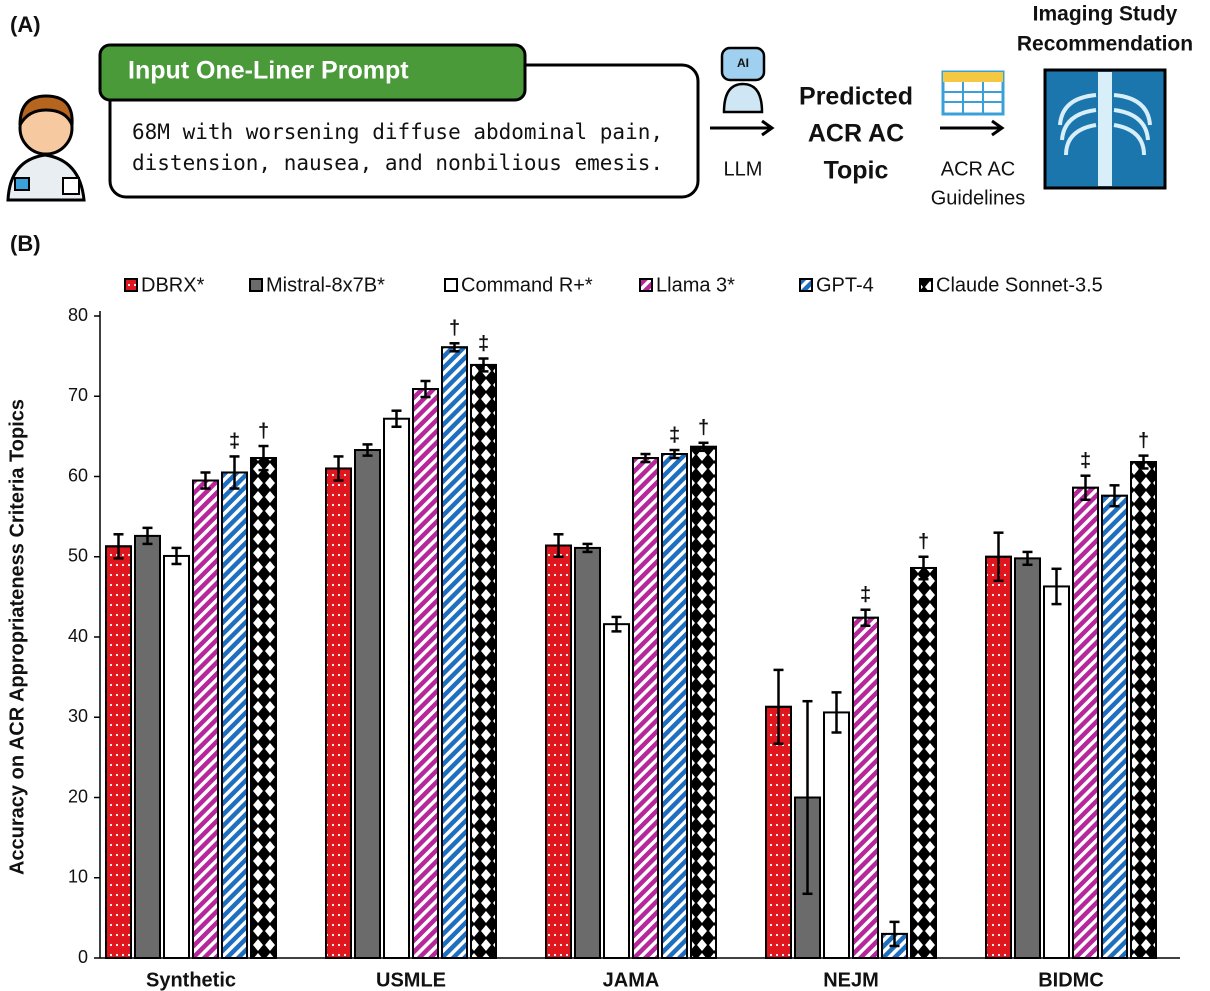 This screenshot has height=991, width=1210. I want to click on y-tick-label: 20, so click(78, 796).